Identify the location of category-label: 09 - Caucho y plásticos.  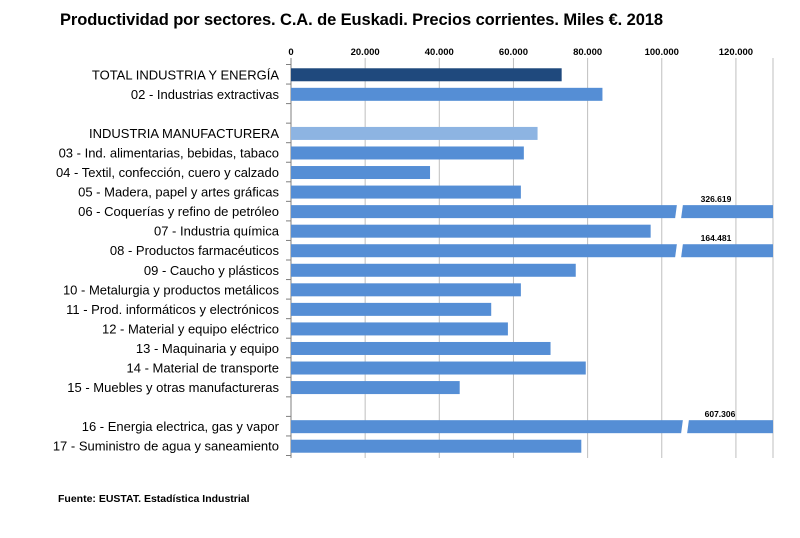
(212, 270).